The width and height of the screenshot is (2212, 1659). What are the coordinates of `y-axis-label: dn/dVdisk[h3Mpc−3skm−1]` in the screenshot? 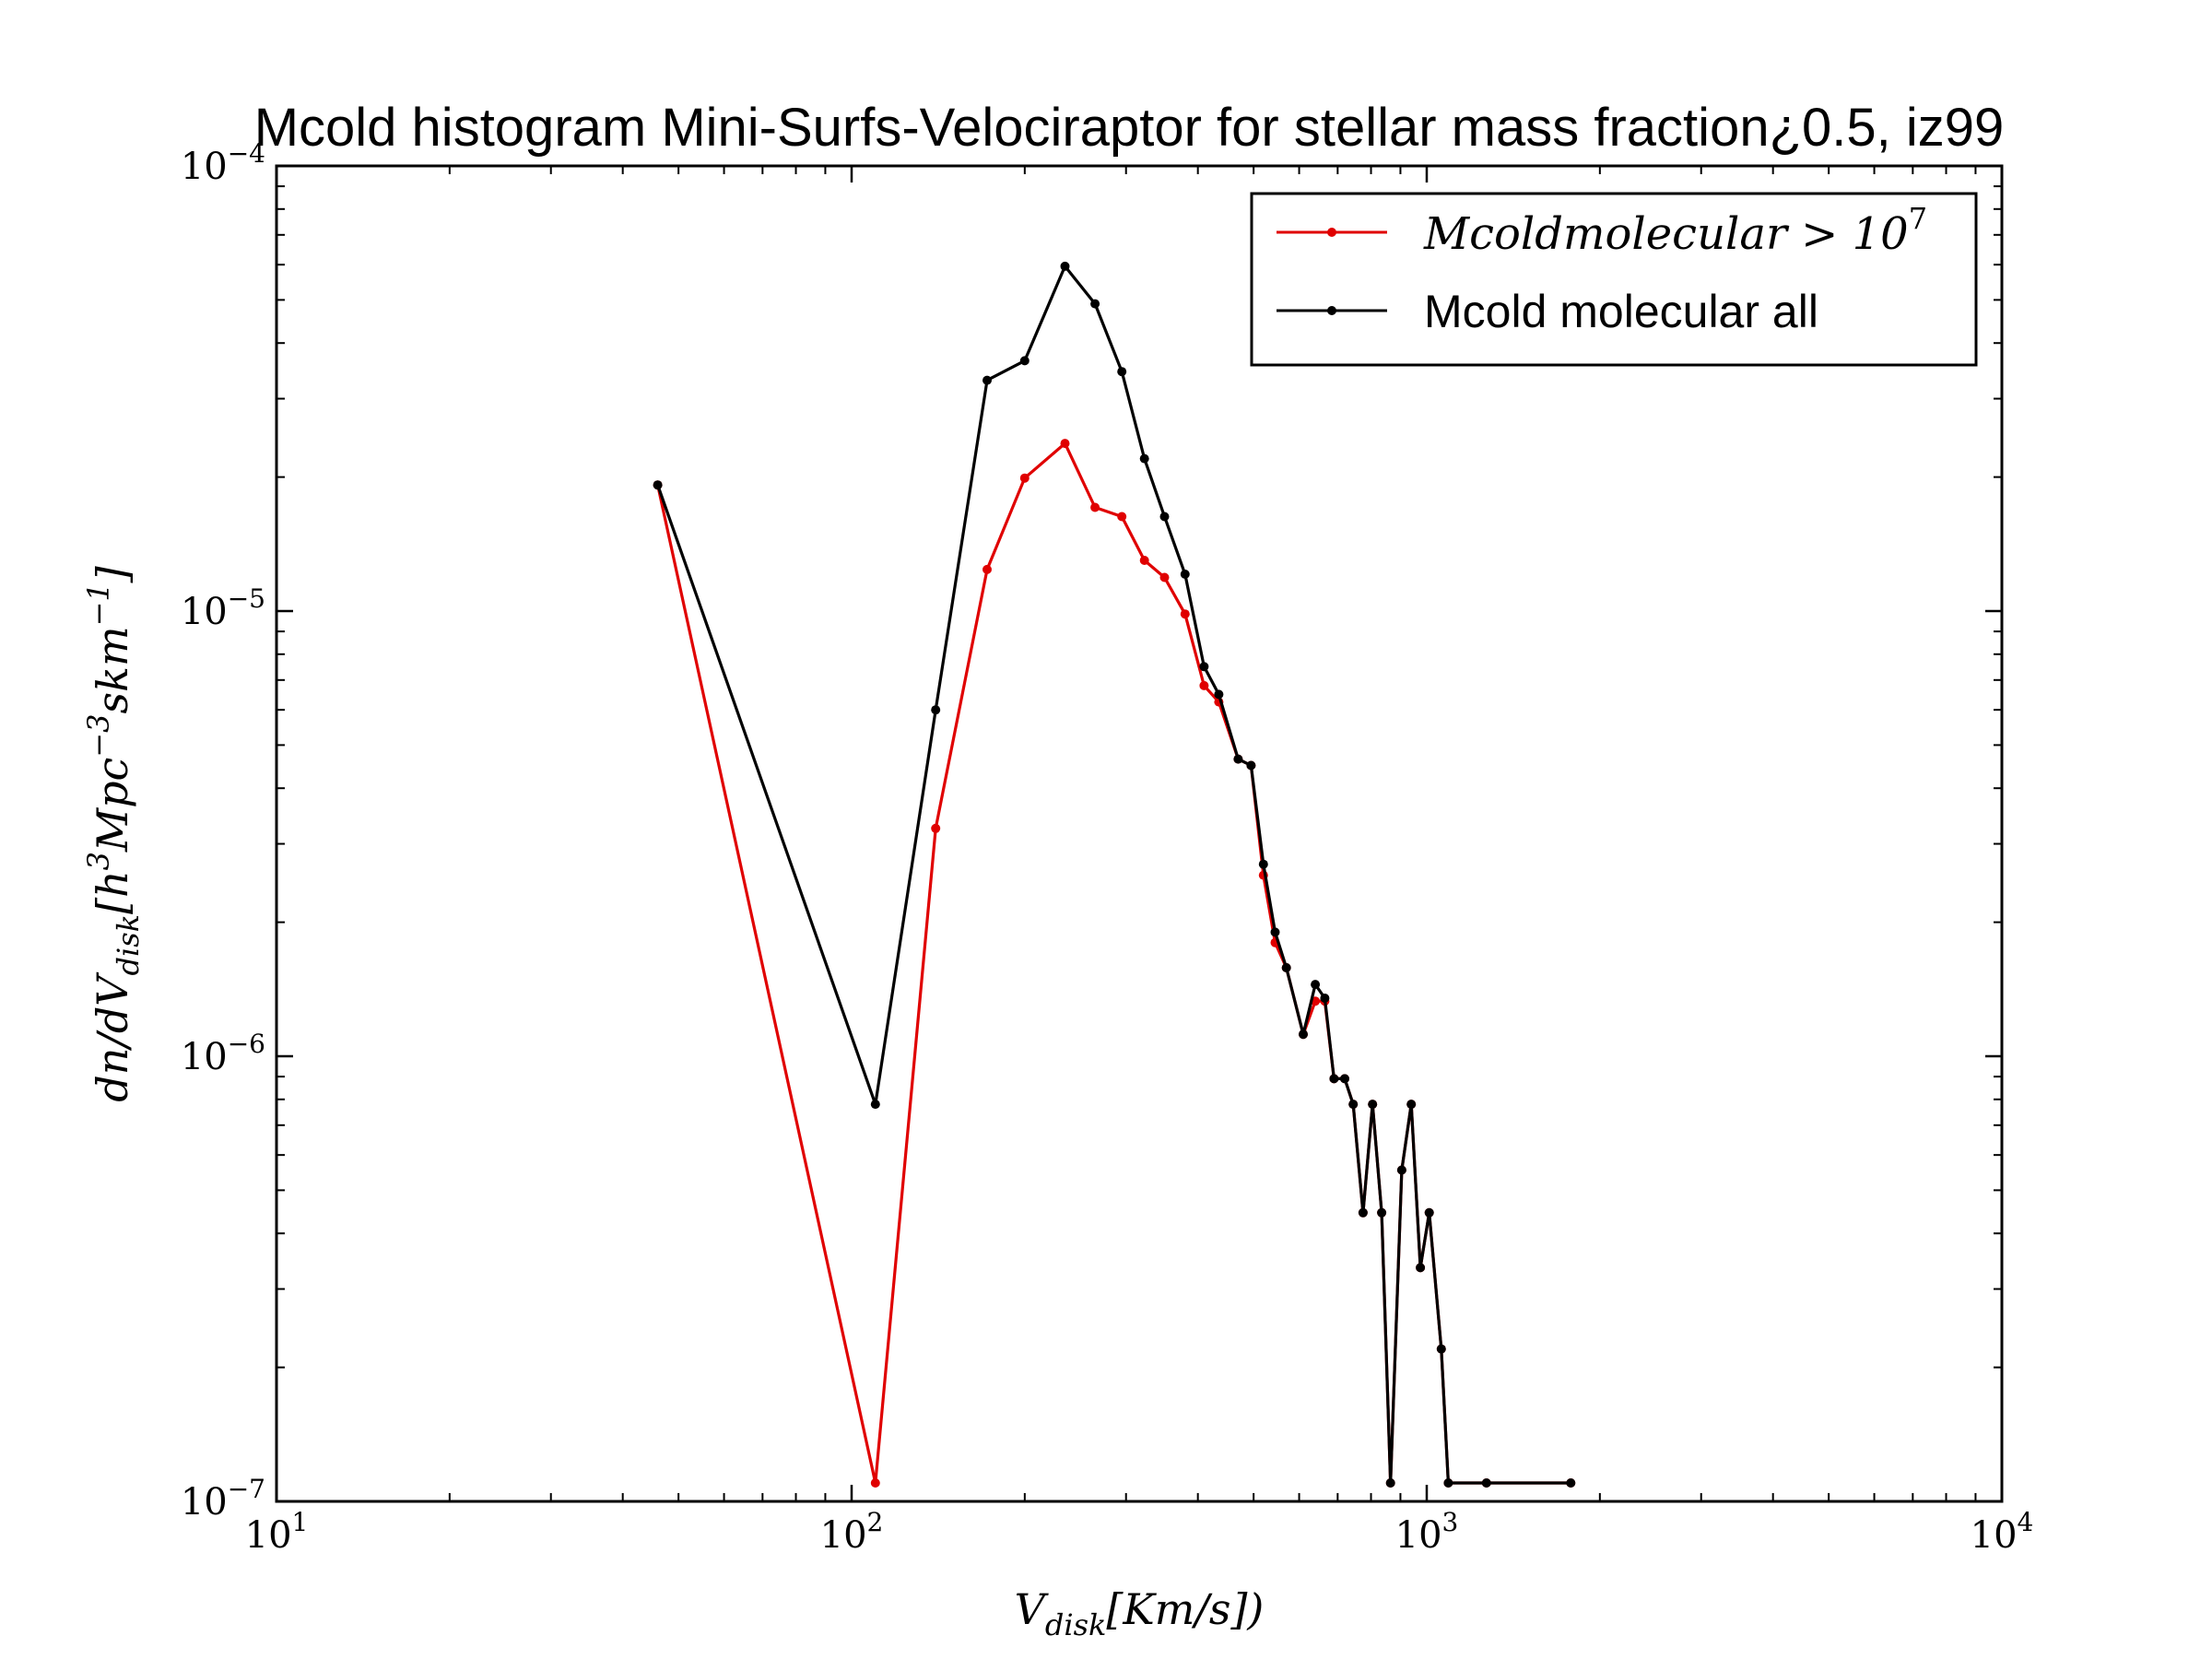 It's located at (113, 833).